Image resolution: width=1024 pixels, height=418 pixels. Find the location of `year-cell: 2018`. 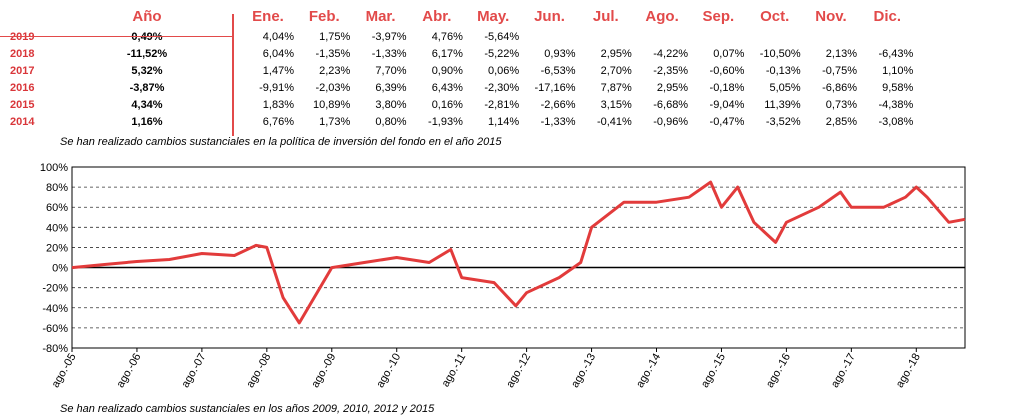

year-cell: 2018 is located at coordinates (22, 54).